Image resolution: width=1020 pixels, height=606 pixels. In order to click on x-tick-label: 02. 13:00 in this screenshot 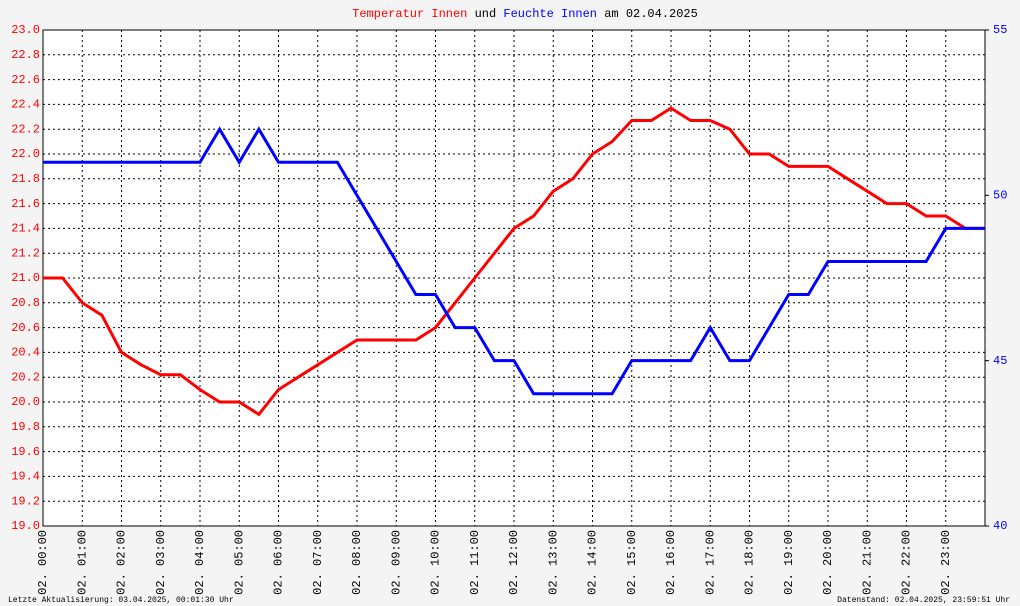, I will do `click(553, 562)`.